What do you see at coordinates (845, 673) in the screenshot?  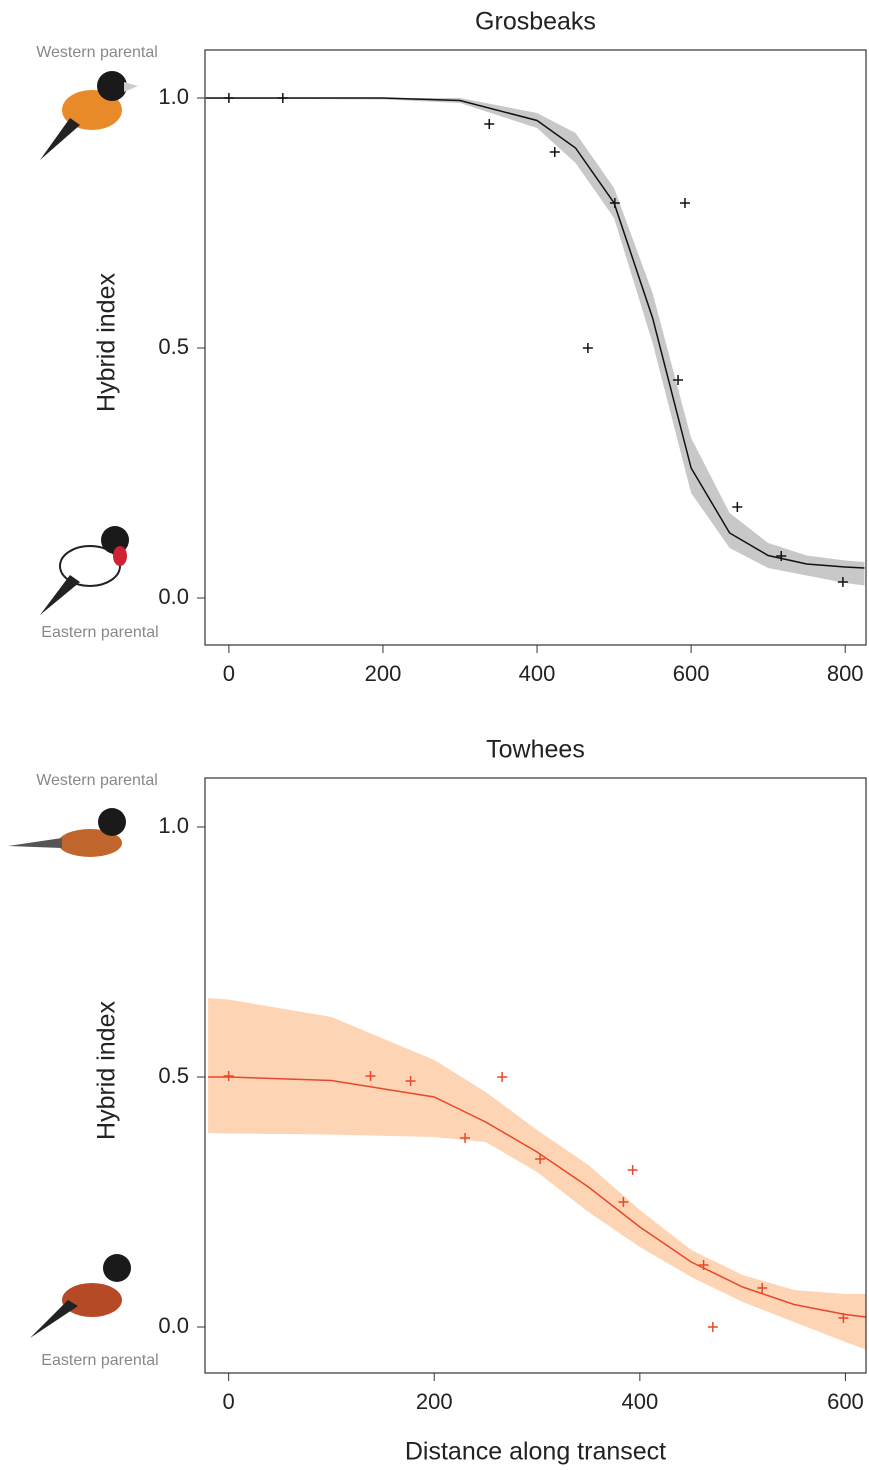 I see `x-tick-label: 800` at bounding box center [845, 673].